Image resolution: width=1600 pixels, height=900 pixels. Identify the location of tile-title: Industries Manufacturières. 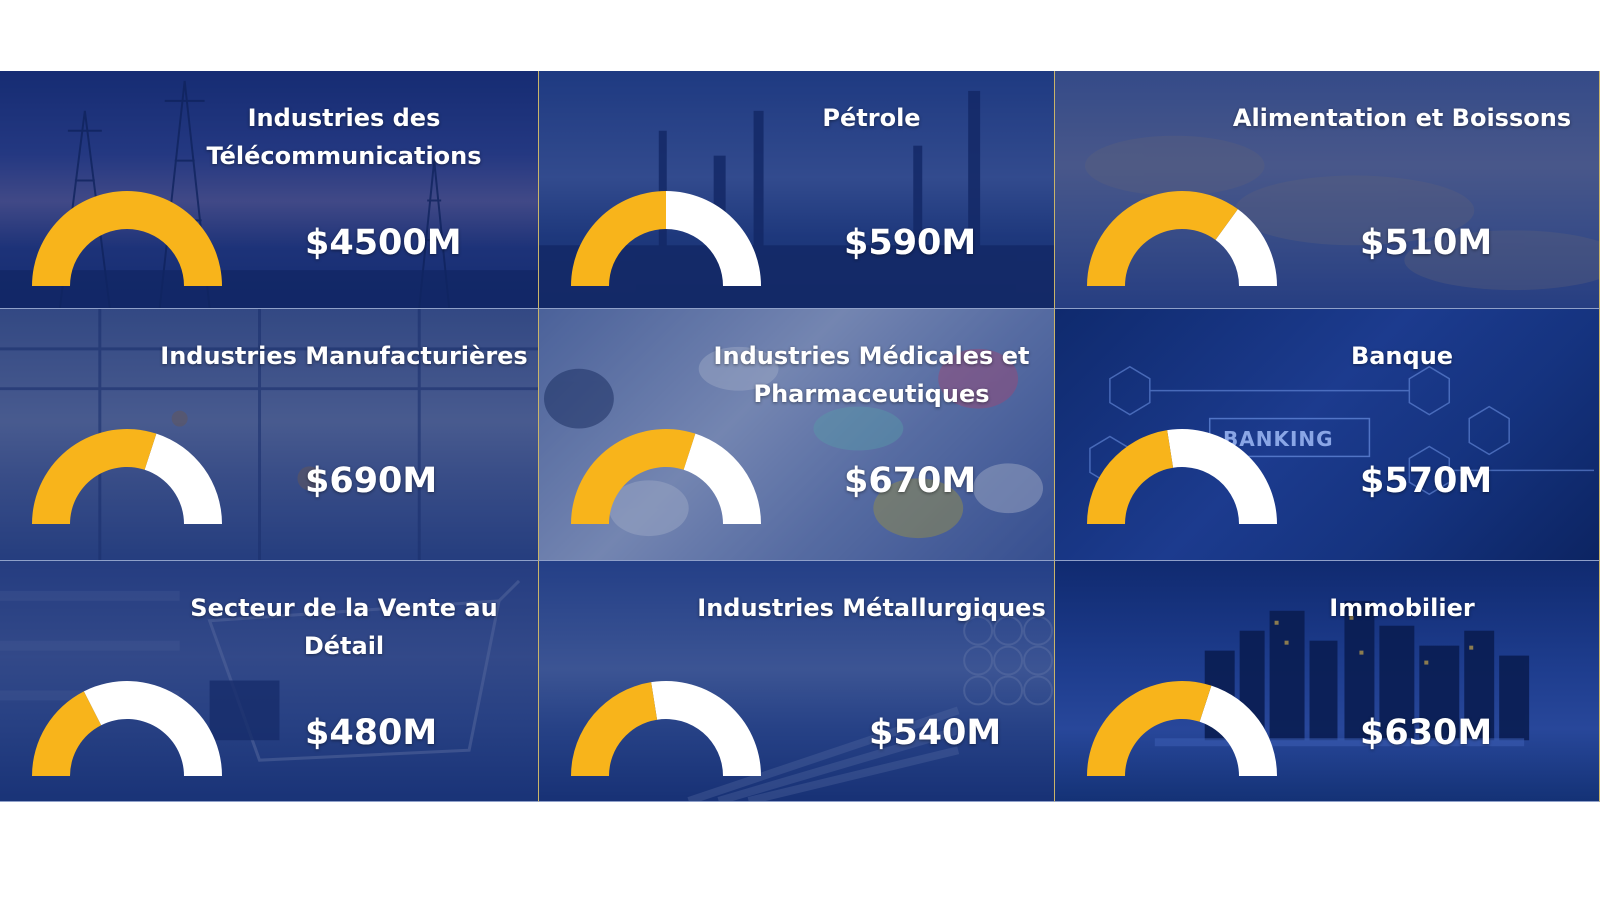
(344, 356).